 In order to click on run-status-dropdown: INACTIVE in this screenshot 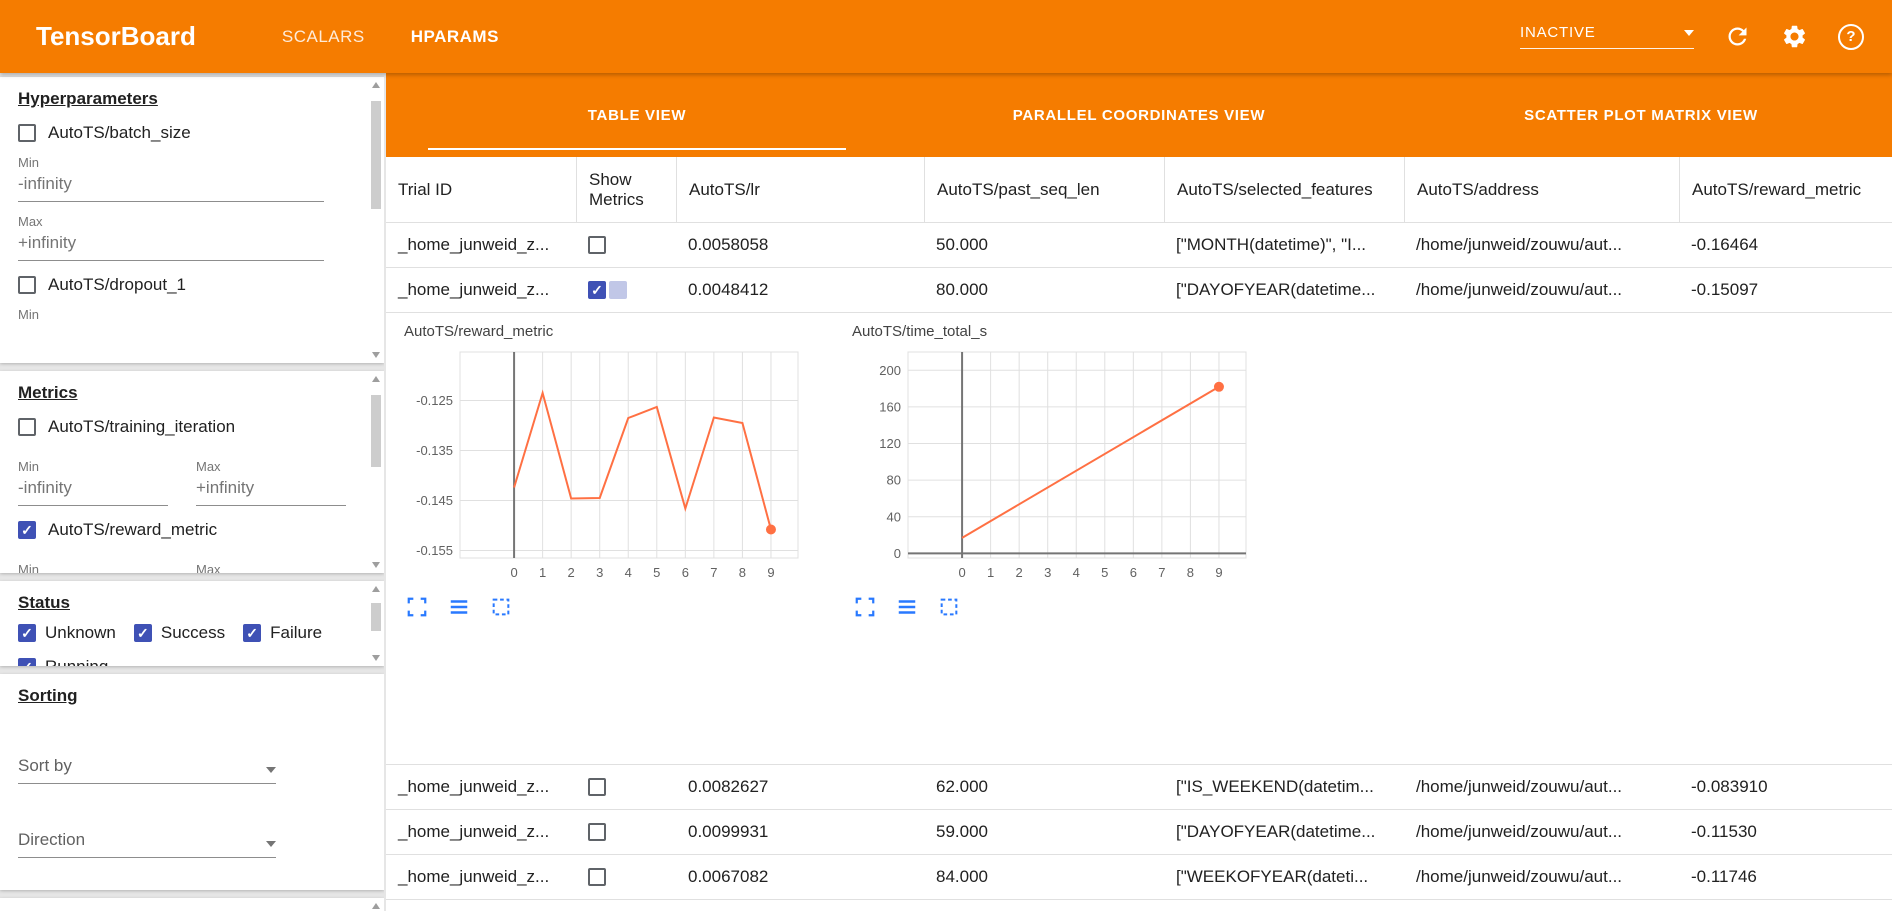, I will do `click(1607, 36)`.